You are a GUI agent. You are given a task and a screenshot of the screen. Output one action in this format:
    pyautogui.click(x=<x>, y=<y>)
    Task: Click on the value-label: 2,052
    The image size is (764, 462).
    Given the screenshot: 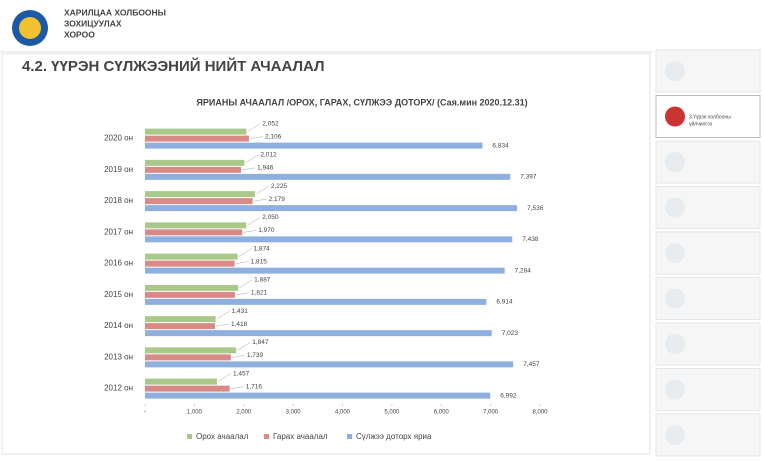 What is the action you would take?
    pyautogui.click(x=270, y=123)
    